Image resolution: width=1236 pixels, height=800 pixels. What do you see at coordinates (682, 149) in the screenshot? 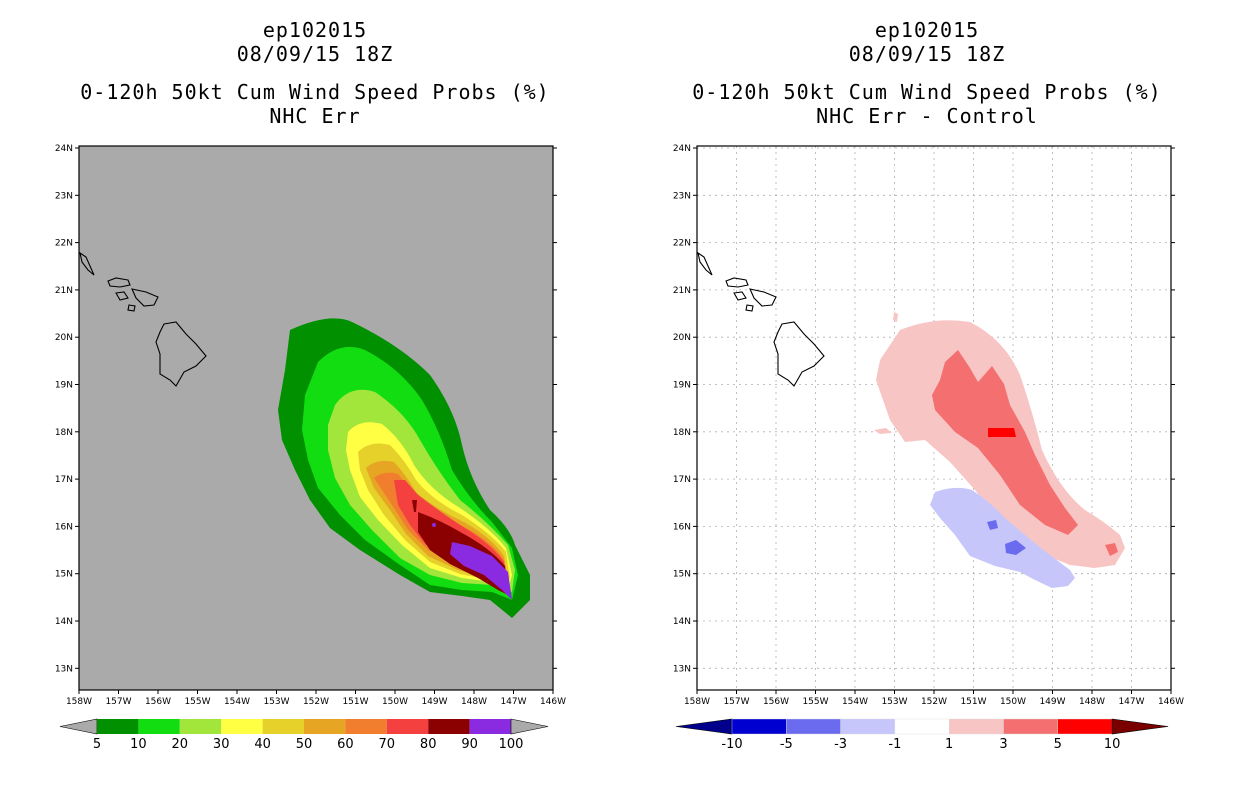
I see `right-lat-label: 24N` at bounding box center [682, 149].